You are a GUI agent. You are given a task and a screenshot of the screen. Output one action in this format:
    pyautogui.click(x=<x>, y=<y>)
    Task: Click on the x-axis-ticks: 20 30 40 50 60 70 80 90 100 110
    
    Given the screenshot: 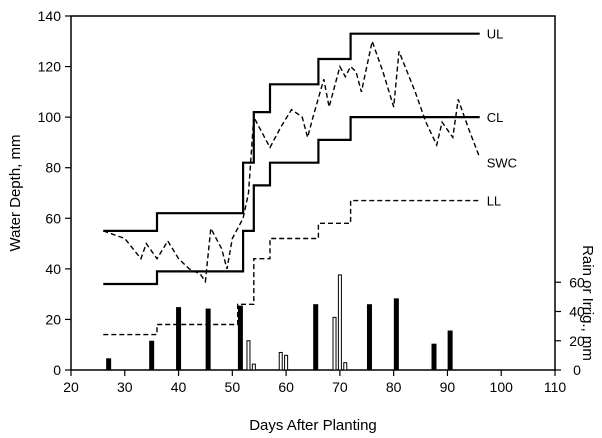 What is the action you would take?
    pyautogui.click(x=314, y=382)
    